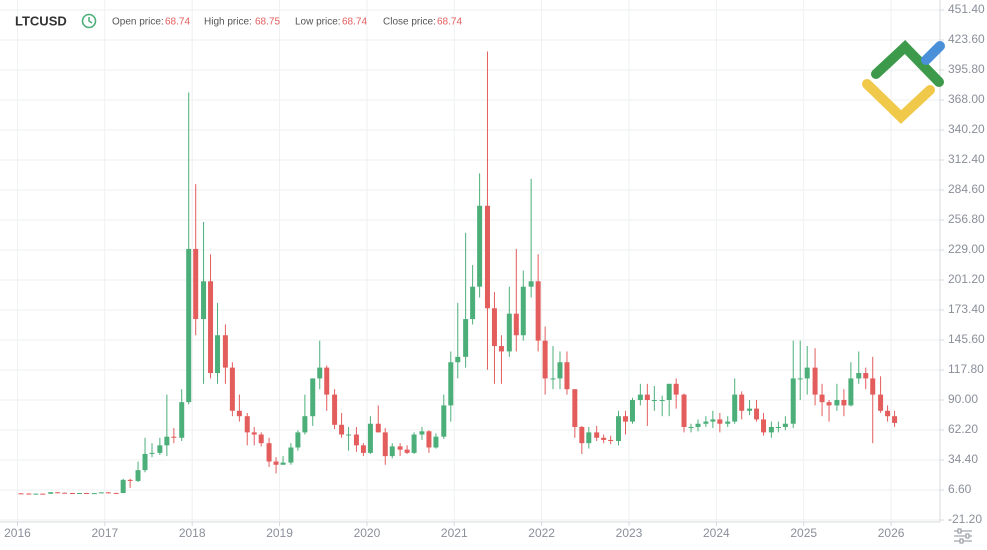 The image size is (987, 550). I want to click on settings-icon, so click(963, 536).